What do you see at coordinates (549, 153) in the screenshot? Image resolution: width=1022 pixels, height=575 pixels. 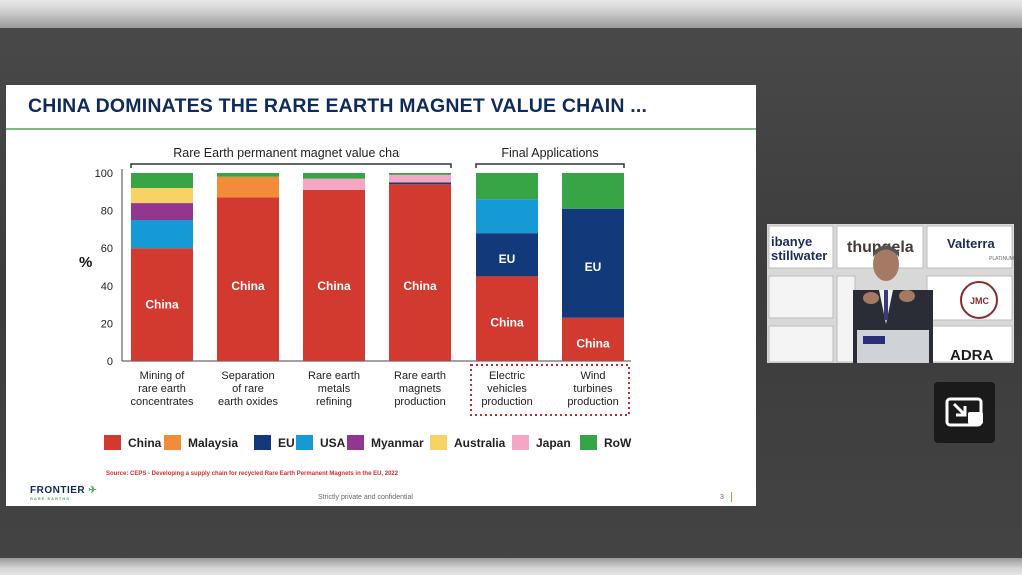 I see `group-label: Final Applications` at bounding box center [549, 153].